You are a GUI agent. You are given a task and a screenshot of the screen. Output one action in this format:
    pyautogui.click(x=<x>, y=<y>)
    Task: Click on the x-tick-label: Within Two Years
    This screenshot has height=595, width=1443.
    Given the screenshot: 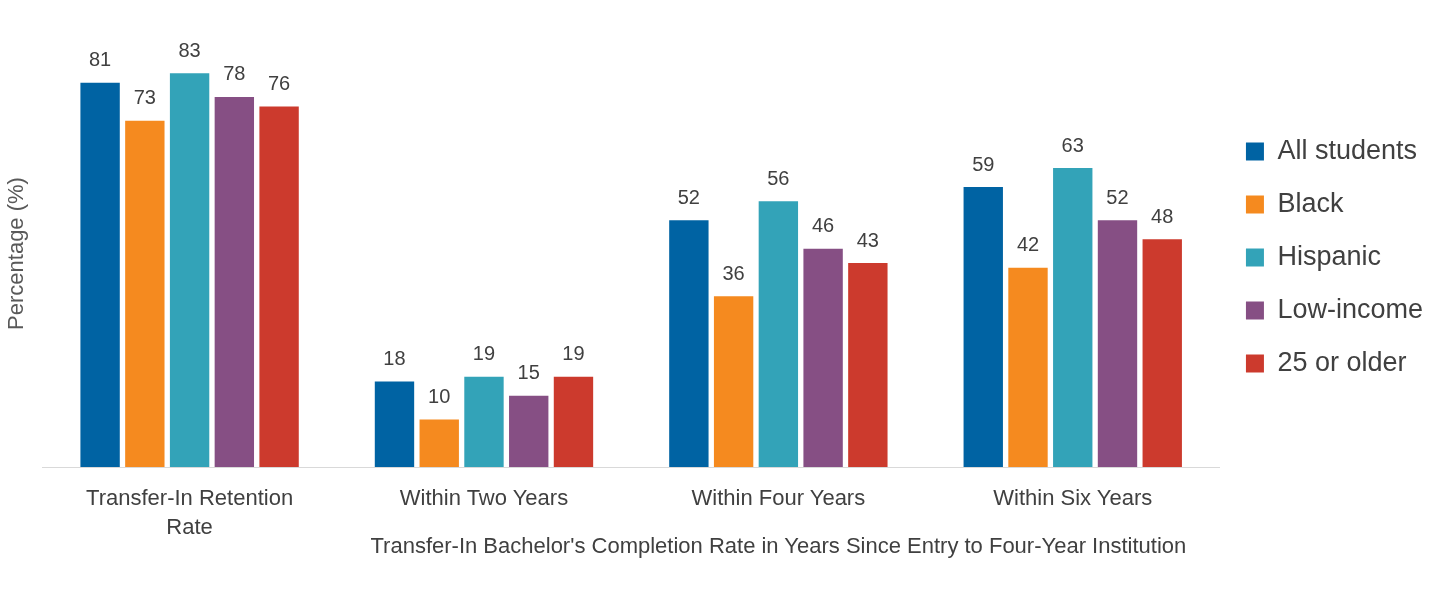 What is the action you would take?
    pyautogui.click(x=484, y=498)
    